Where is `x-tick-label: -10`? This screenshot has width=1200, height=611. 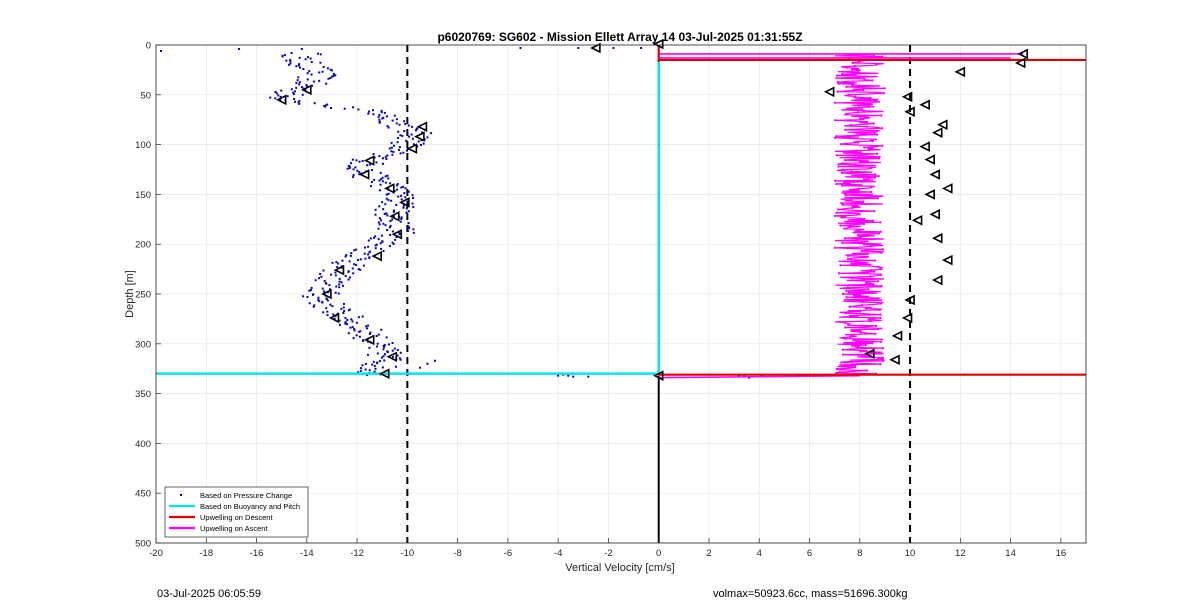 x-tick-label: -10 is located at coordinates (407, 553).